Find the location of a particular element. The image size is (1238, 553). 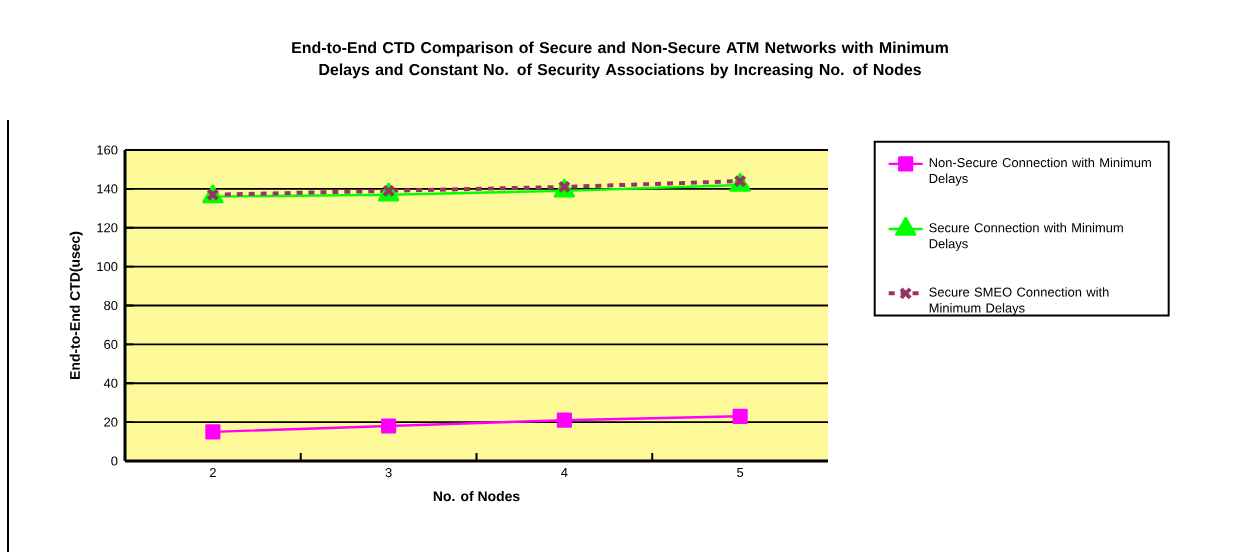

x-axis-title: No. of Nodes is located at coordinates (476, 496).